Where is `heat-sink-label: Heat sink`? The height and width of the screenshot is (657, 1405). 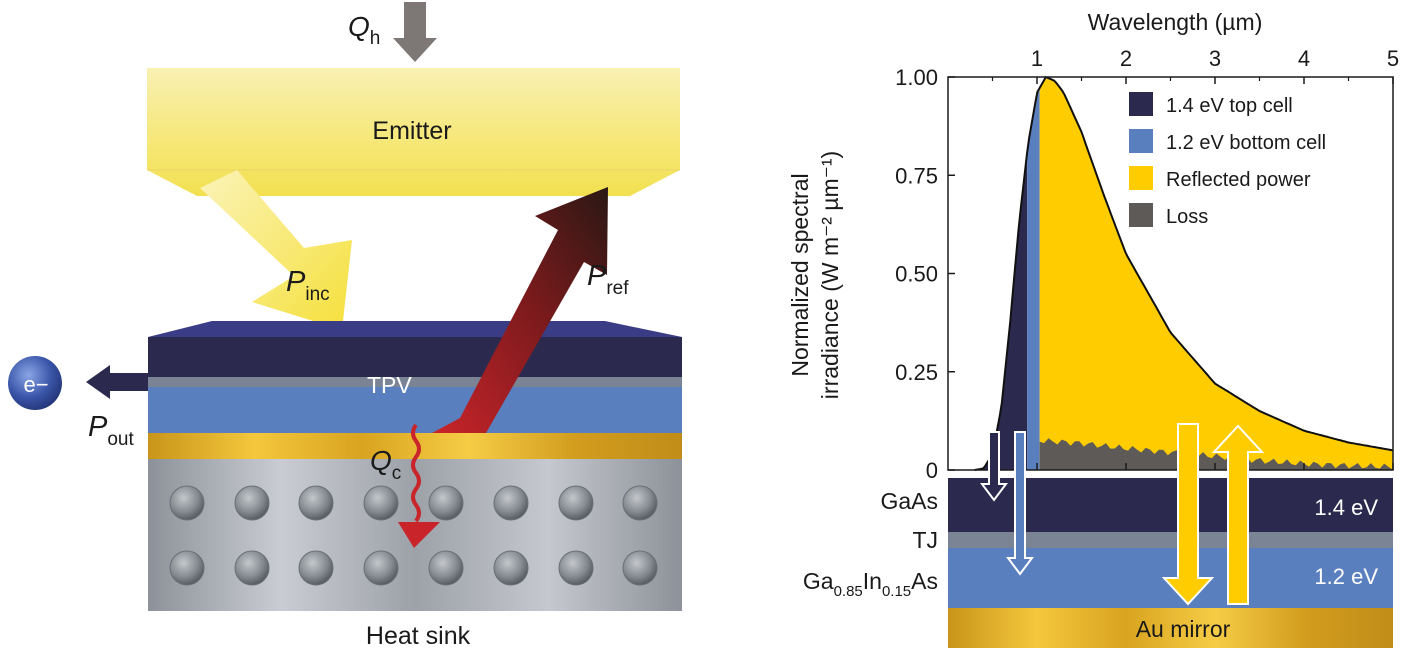 heat-sink-label: Heat sink is located at coordinates (418, 636).